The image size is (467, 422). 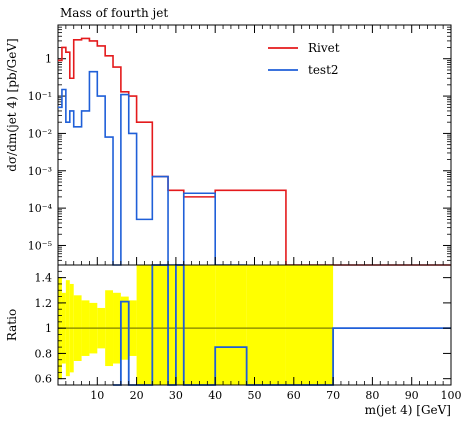 What do you see at coordinates (40, 133) in the screenshot?
I see `main-y-tick-label: 10⁻²` at bounding box center [40, 133].